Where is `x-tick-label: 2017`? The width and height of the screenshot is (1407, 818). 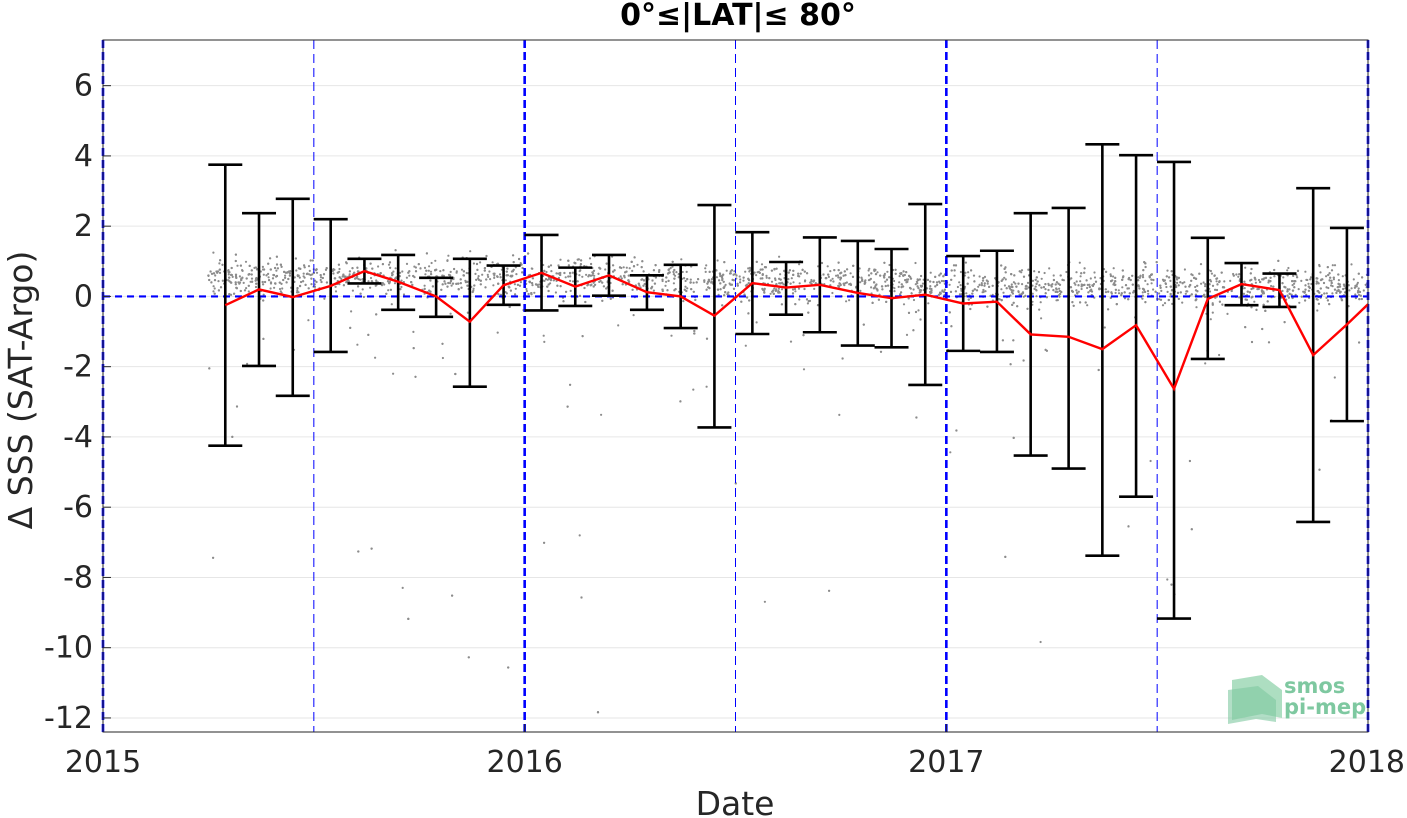 x-tick-label: 2017 is located at coordinates (946, 762).